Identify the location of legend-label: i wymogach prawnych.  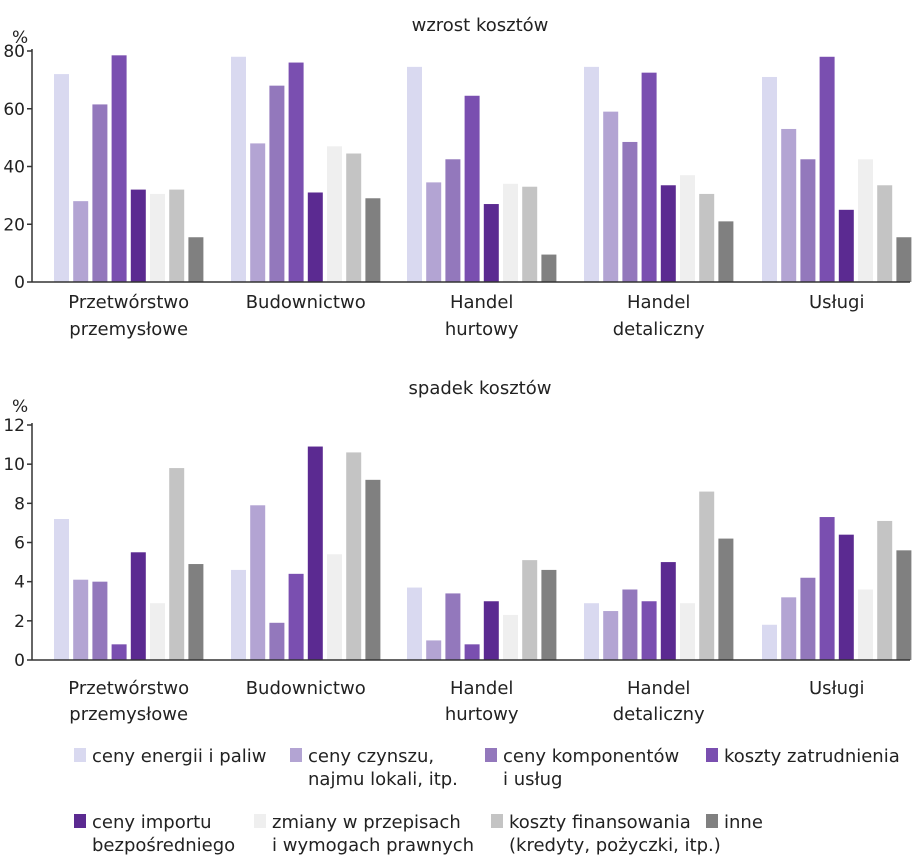
(373, 845).